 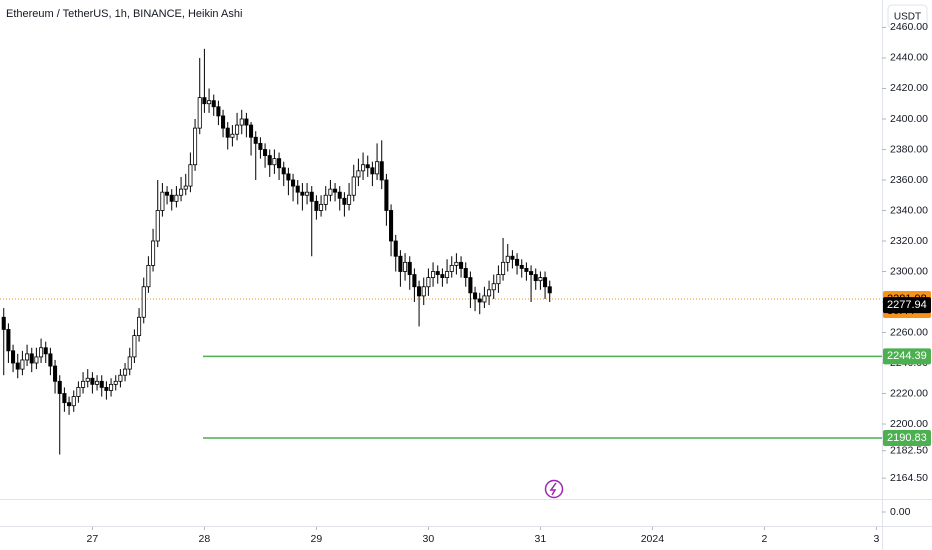 I want to click on currency-label: USDT, so click(x=907, y=17).